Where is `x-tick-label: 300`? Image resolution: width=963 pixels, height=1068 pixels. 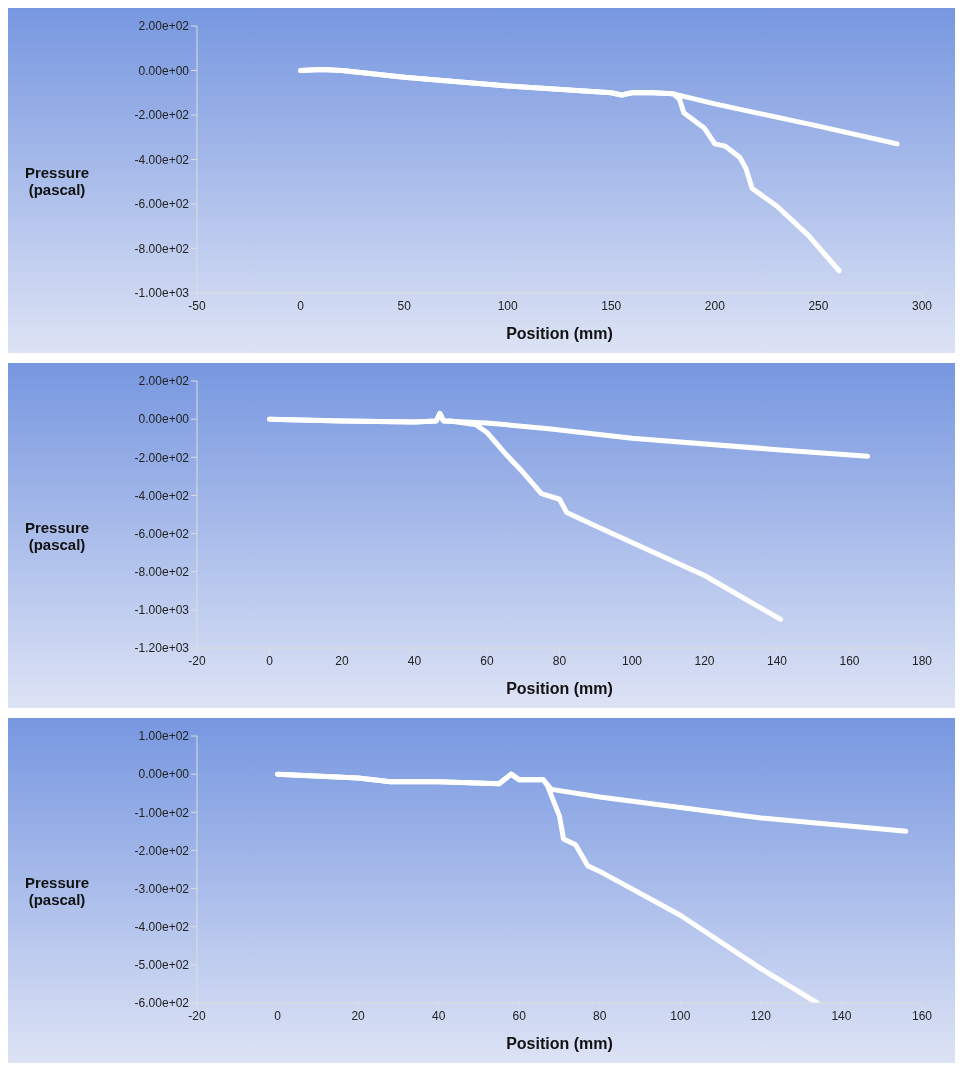 x-tick-label: 300 is located at coordinates (922, 305).